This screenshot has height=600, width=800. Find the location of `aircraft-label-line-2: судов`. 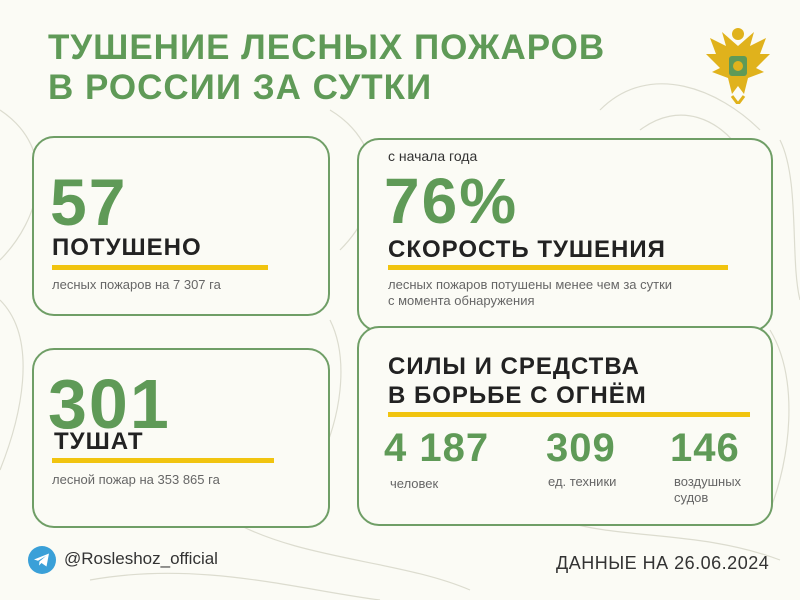

aircraft-label-line-2: судов is located at coordinates (691, 497).